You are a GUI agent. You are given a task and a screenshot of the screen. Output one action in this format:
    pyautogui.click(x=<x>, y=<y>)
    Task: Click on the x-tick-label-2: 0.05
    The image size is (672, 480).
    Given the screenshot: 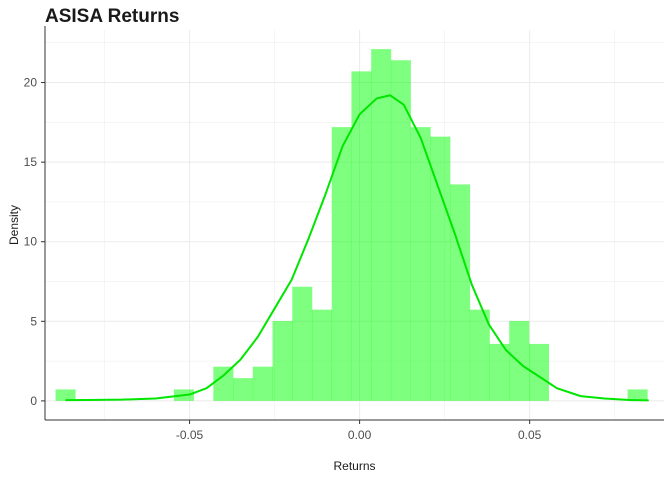 What is the action you would take?
    pyautogui.click(x=530, y=435)
    